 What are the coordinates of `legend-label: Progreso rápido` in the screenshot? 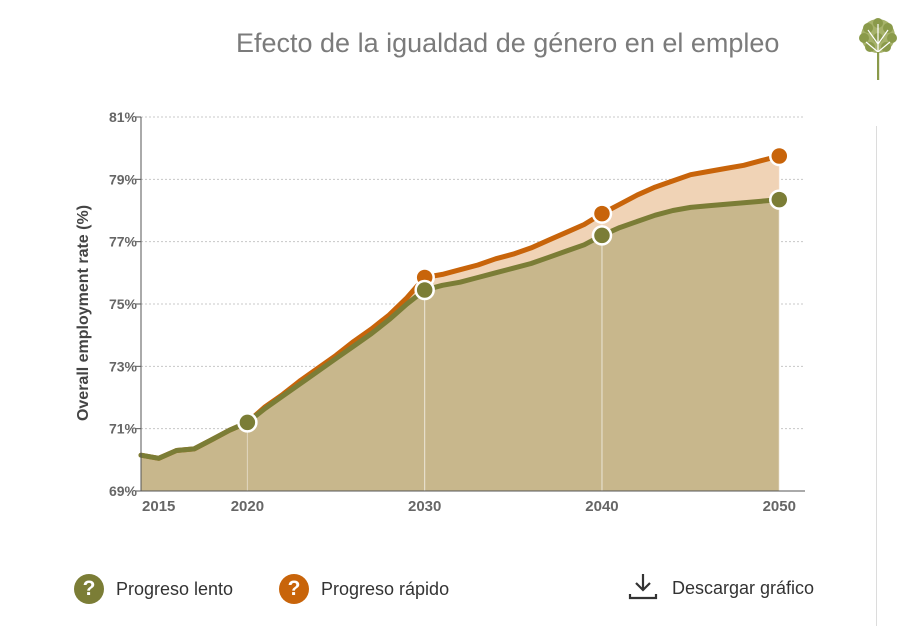 It's located at (385, 588).